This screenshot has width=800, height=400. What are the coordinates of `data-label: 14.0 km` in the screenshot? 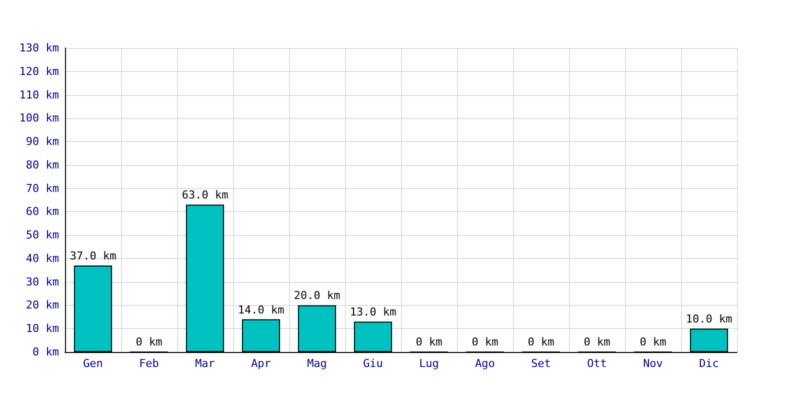 It's located at (261, 309).